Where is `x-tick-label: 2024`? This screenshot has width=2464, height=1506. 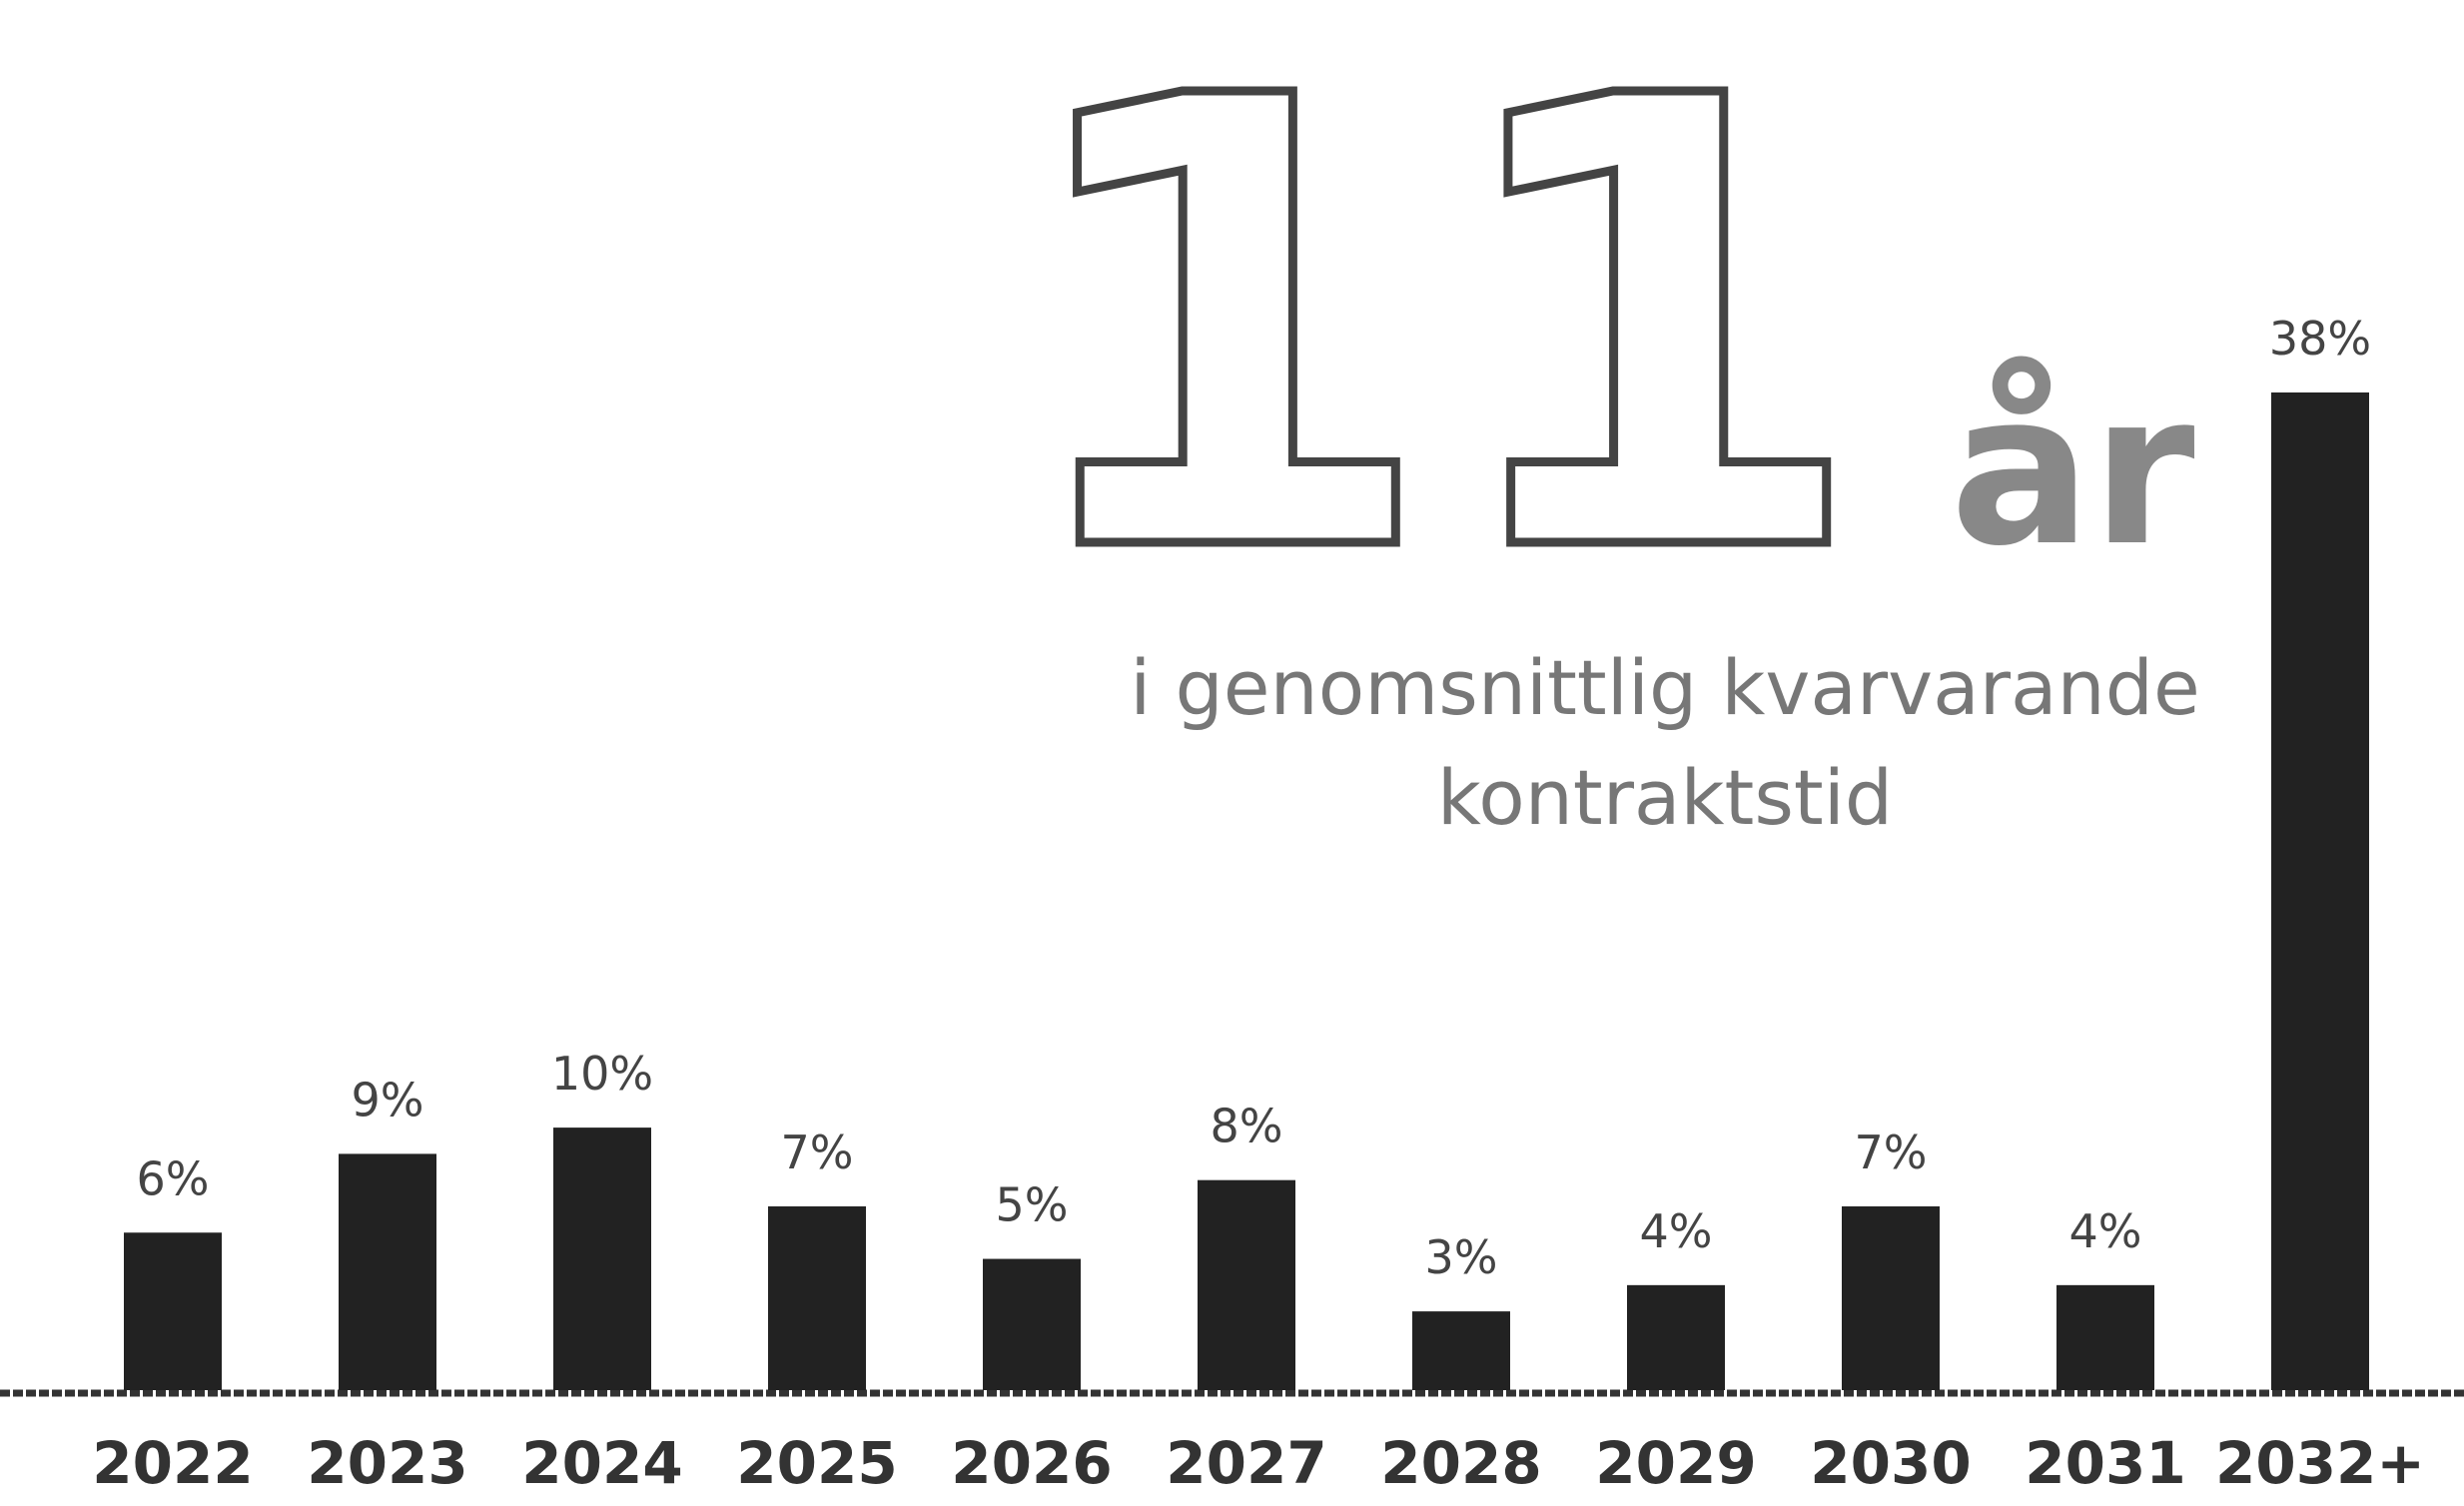
x-tick-label: 2024 is located at coordinates (602, 1463).